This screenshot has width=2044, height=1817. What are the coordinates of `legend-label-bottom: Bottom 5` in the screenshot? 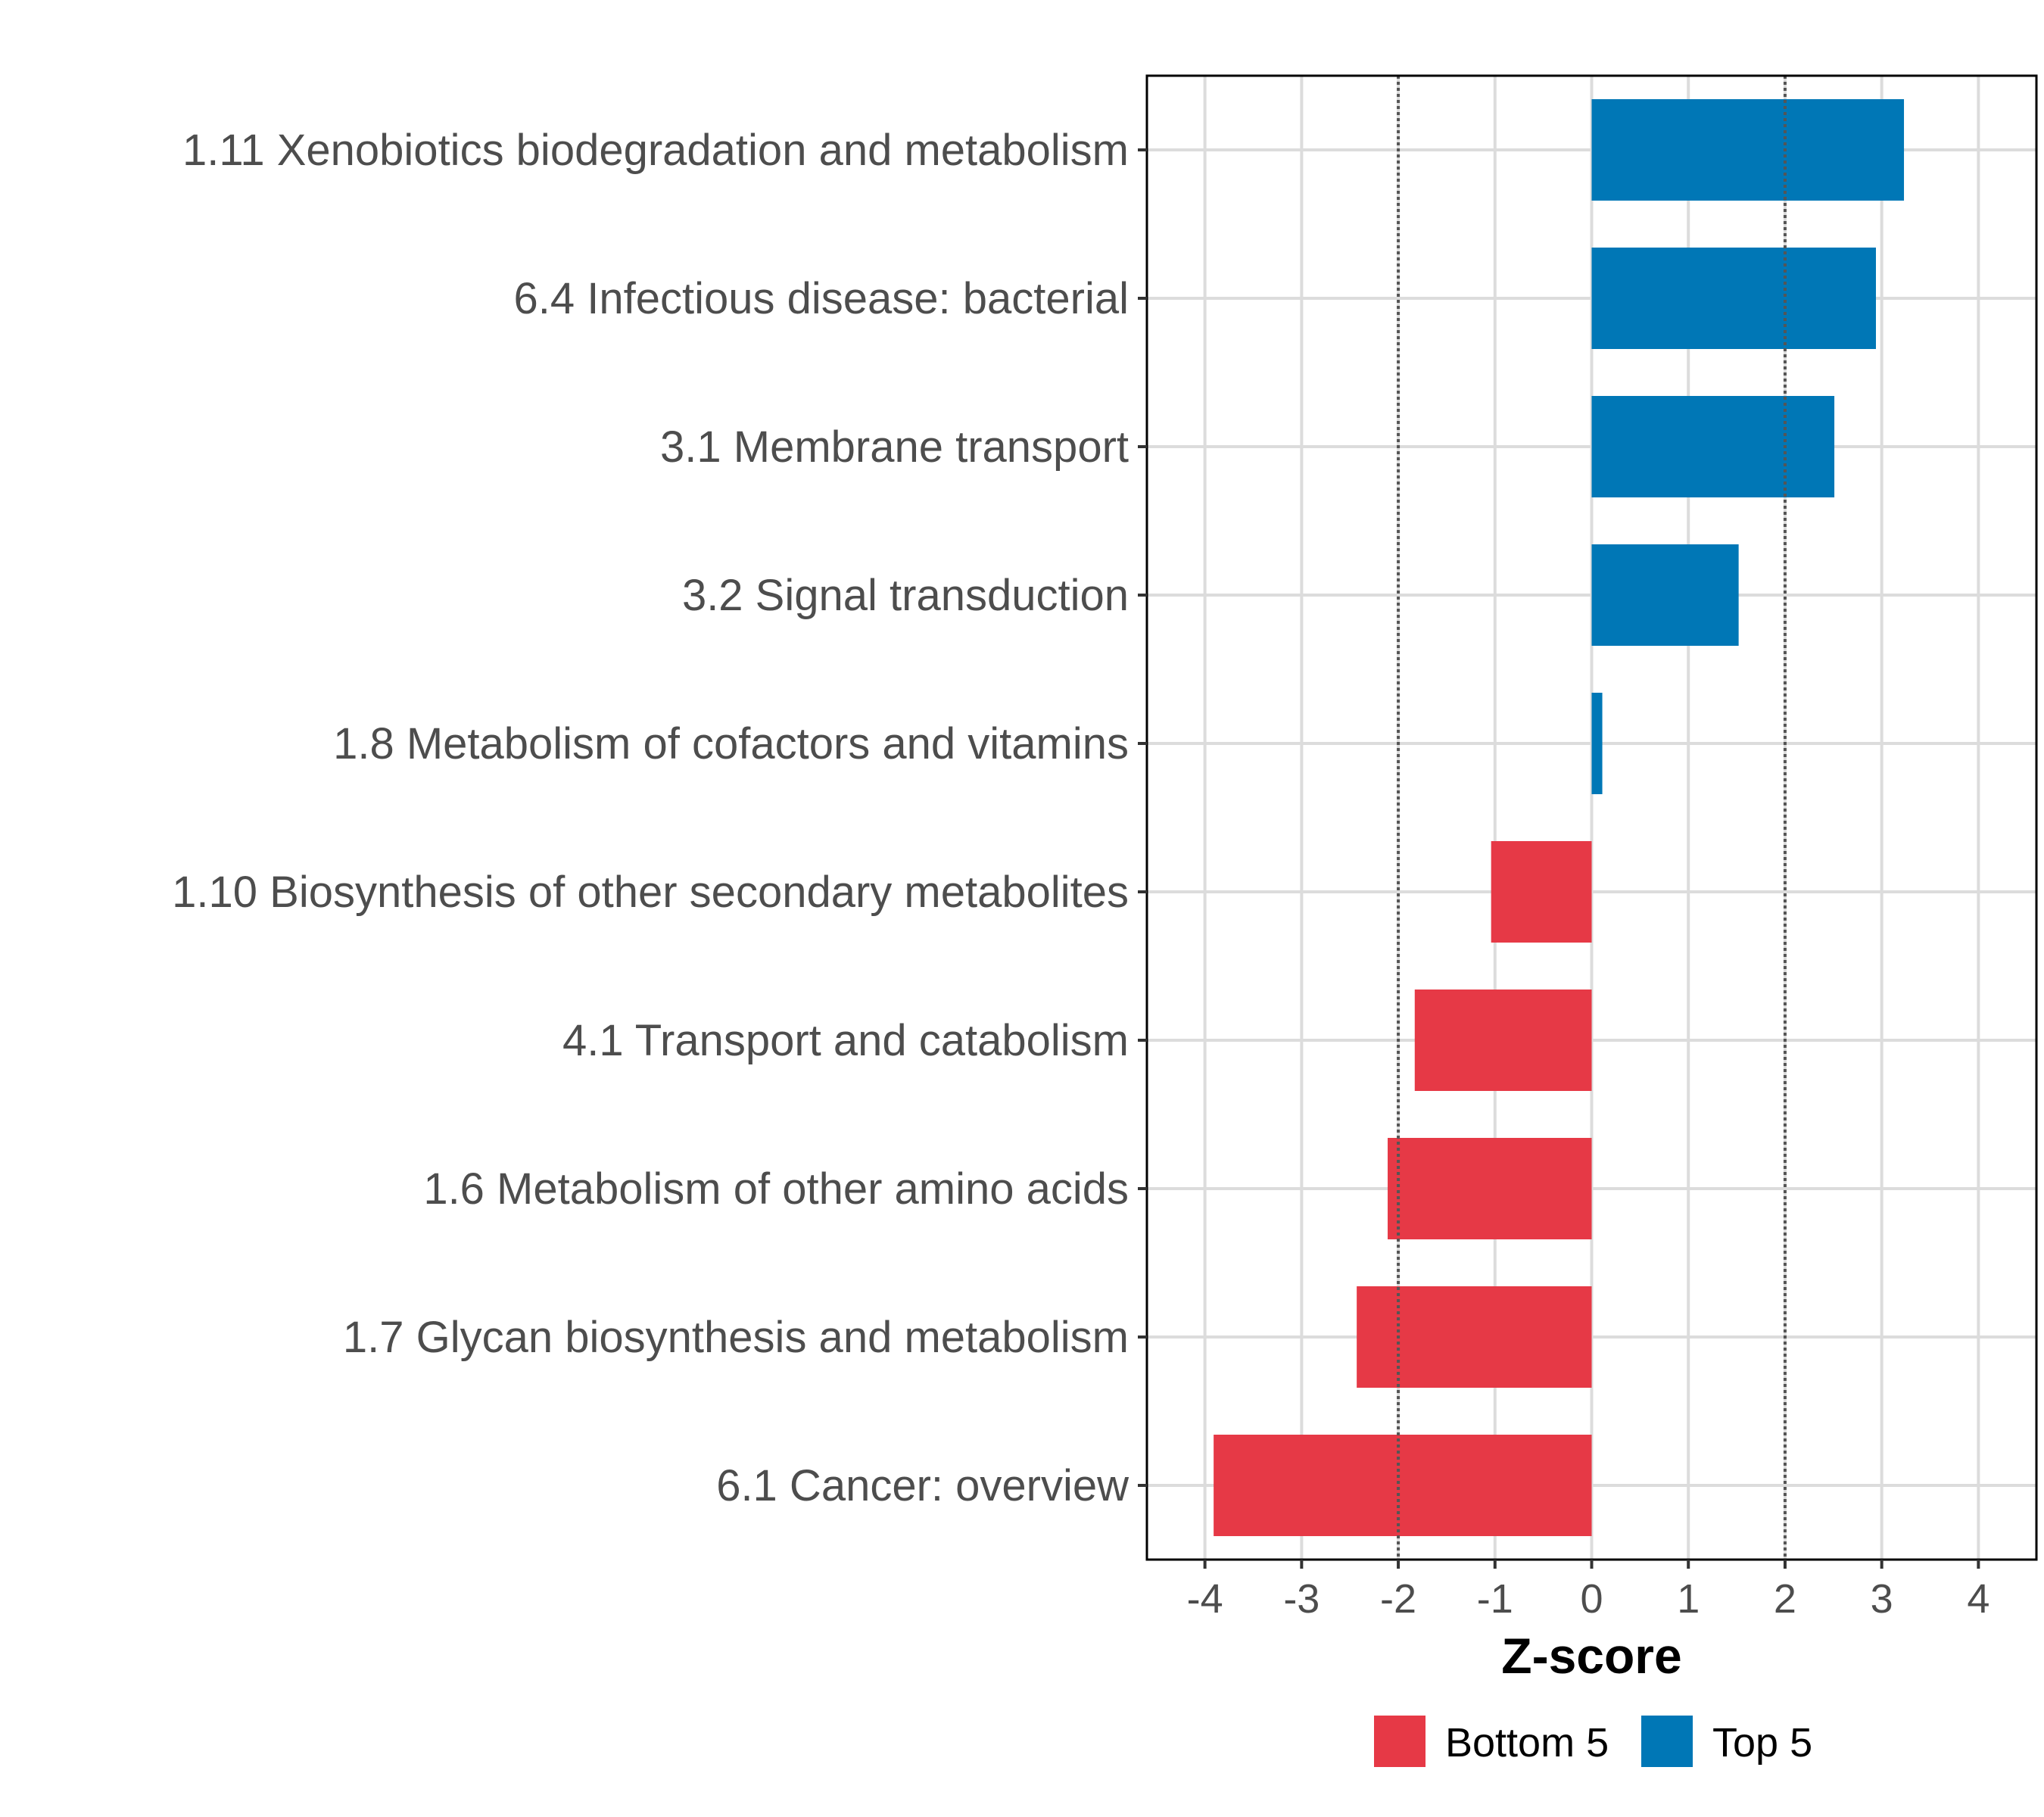 It's located at (1527, 1743).